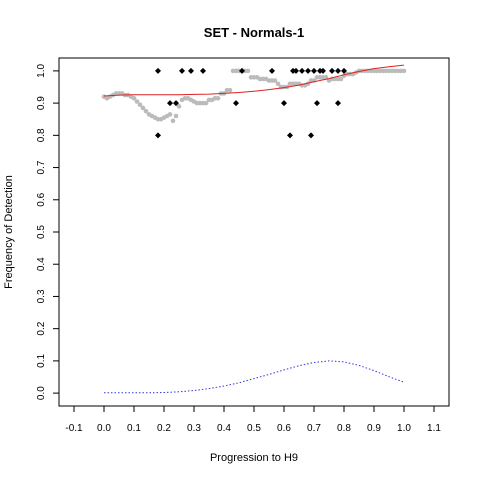  Describe the element at coordinates (254, 80) in the screenshot. I see `fit-curve` at that location.